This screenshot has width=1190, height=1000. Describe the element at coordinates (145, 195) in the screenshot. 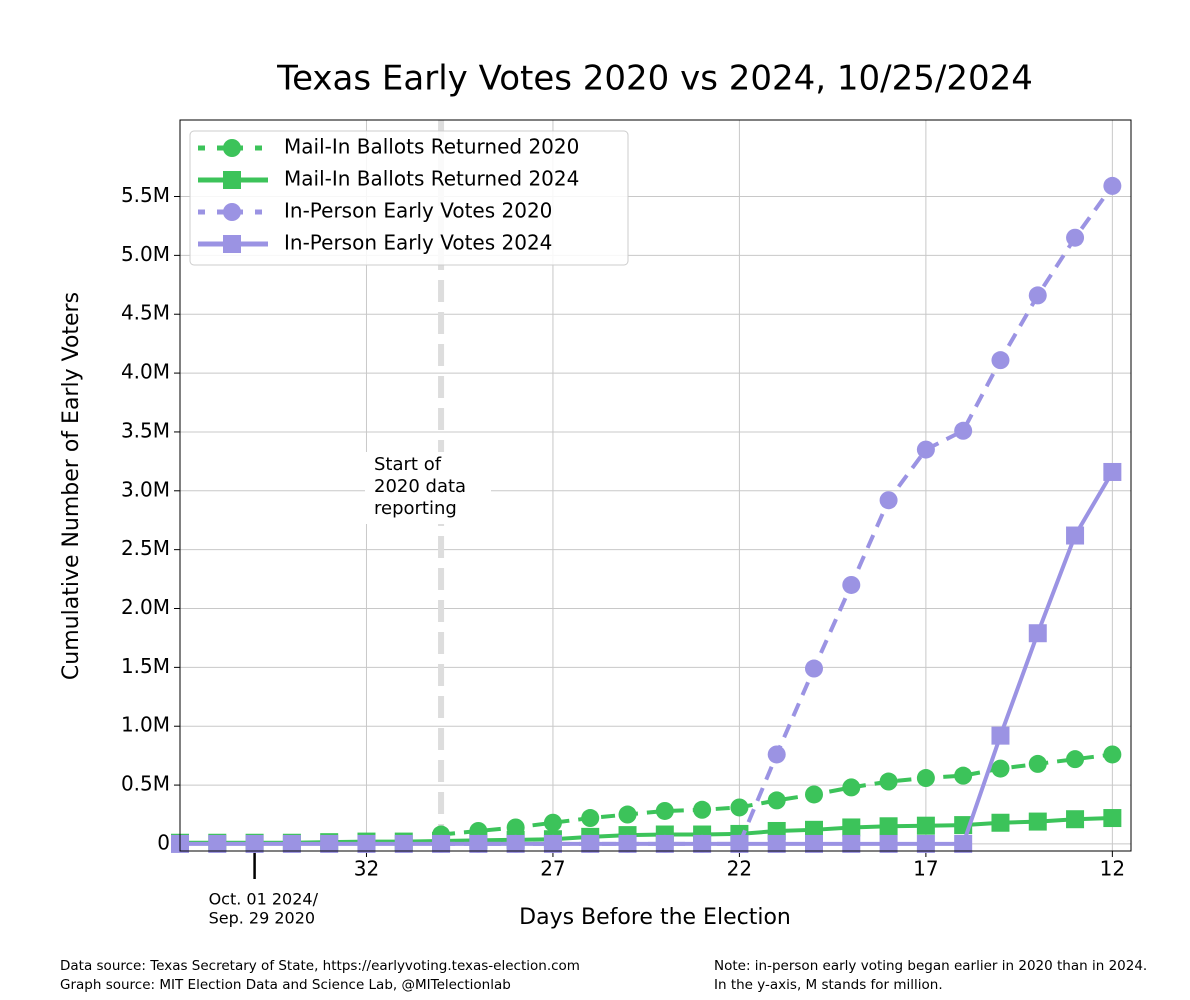

I see `y-tick-label: 5.5M` at that location.